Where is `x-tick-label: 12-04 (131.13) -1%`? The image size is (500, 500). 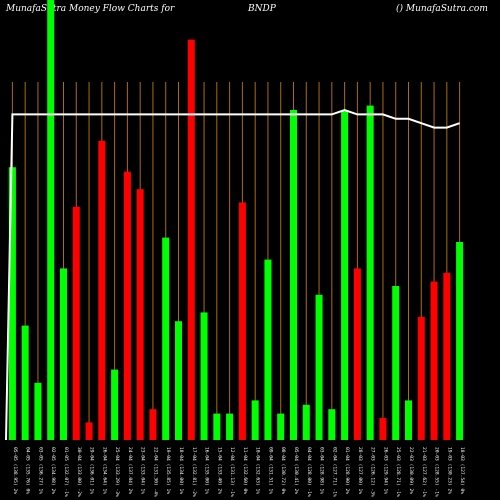
x-tick-label: 12-04 (131.13) -1% is located at coordinates (232, 472).